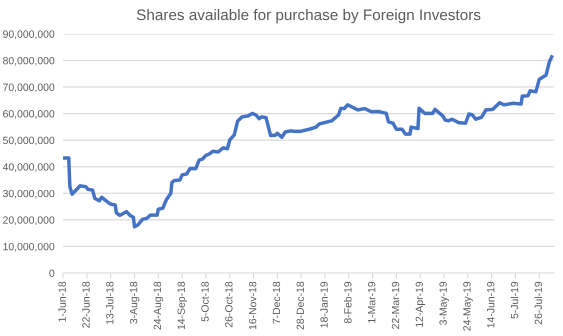 The height and width of the screenshot is (336, 563). Describe the element at coordinates (229, 305) in the screenshot. I see `x-tick-label: 26-Oct-18` at that location.